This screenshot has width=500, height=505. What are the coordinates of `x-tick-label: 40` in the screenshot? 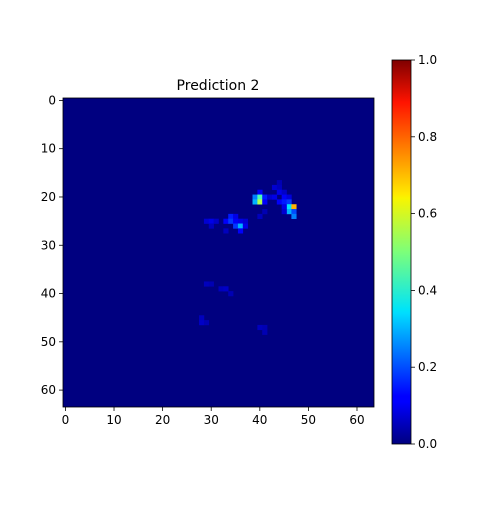 It's located at (259, 420).